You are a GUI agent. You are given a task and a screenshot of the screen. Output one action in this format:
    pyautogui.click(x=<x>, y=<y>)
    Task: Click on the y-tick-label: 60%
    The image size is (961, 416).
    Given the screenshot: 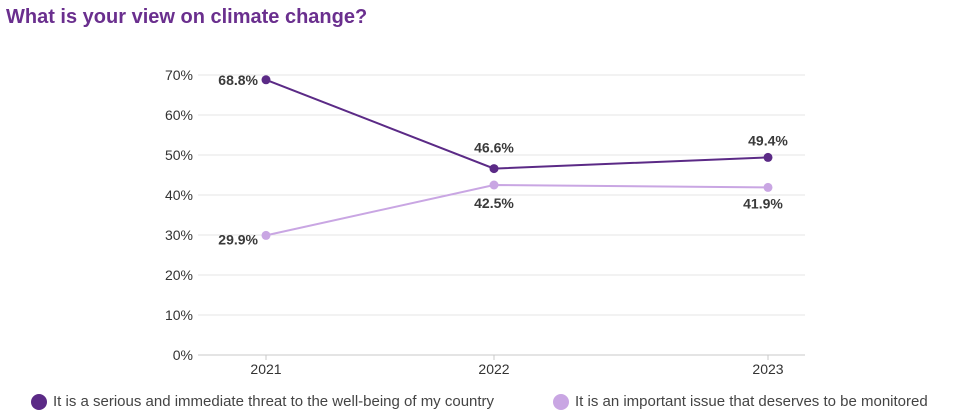 What is the action you would take?
    pyautogui.click(x=179, y=115)
    